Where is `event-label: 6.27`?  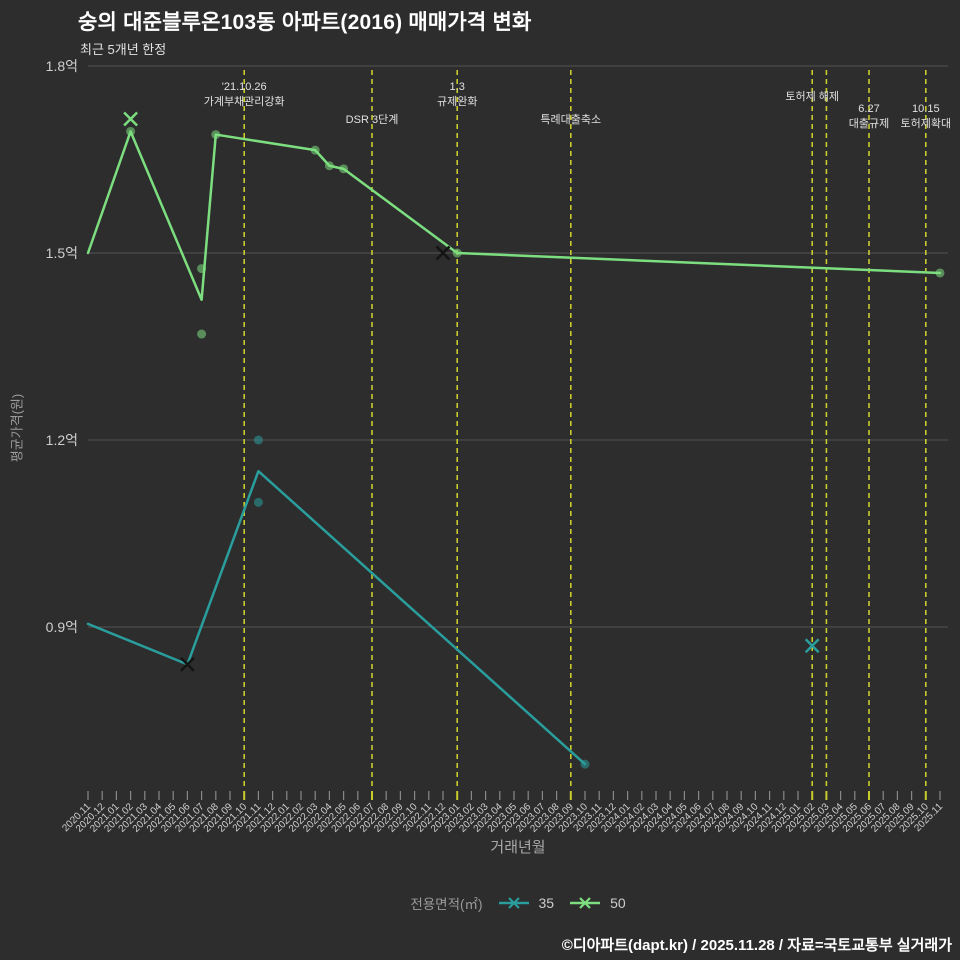
event-label: 6.27 is located at coordinates (868, 109).